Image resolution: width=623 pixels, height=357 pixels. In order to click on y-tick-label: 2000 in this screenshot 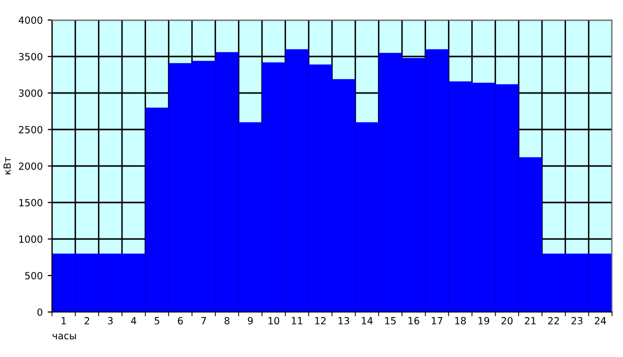, I will do `click(30, 166)`.